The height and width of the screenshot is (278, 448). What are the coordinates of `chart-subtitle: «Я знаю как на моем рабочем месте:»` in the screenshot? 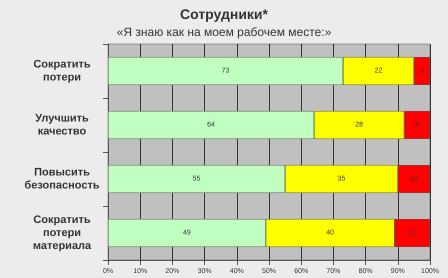 It's located at (224, 32).